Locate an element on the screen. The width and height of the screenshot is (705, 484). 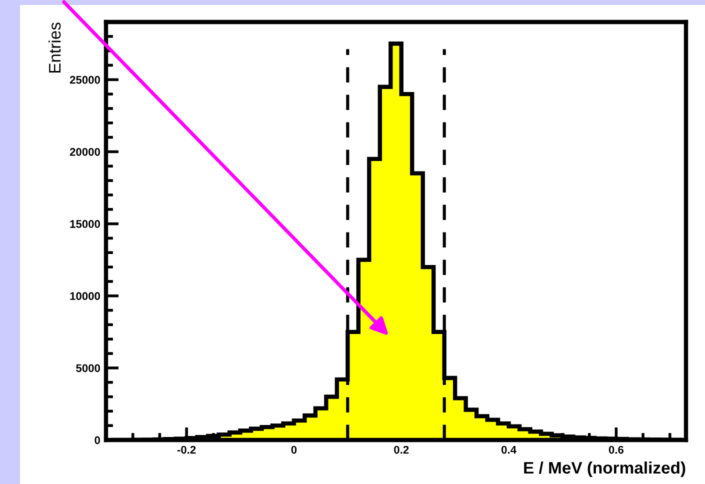
y-tick-label: 25000 is located at coordinates (85, 80).